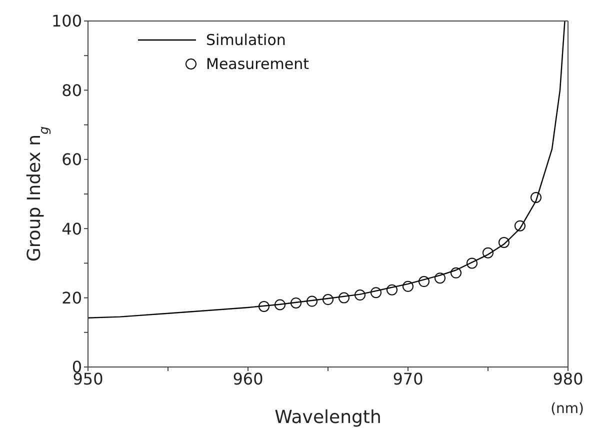  I want to click on x-tick-label: 970, so click(408, 378).